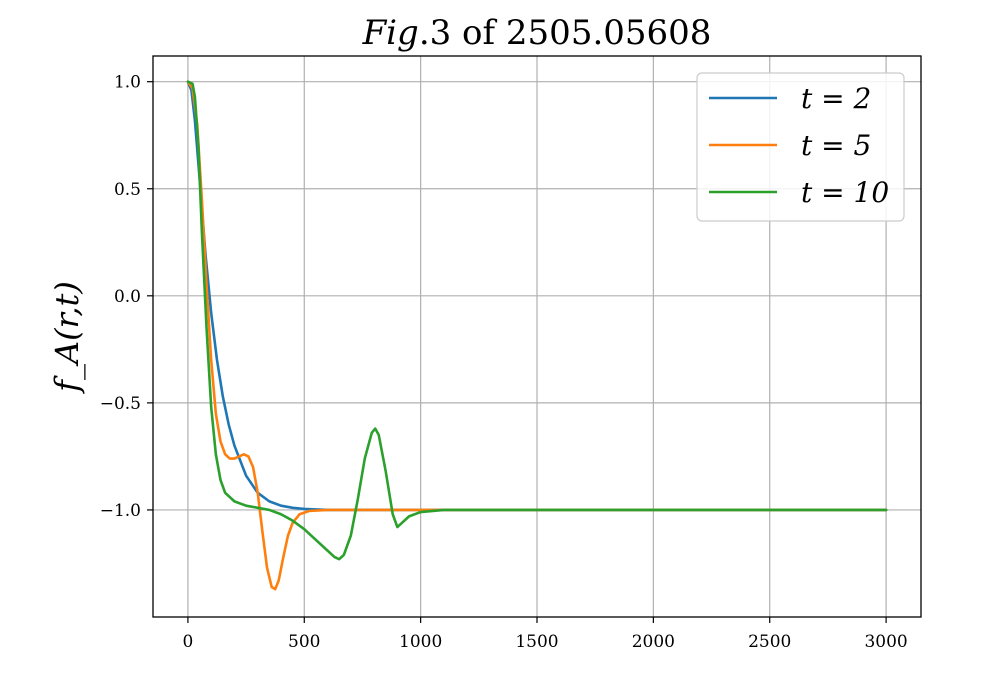  I want to click on x-tick-label-5: 2500, so click(769, 642).